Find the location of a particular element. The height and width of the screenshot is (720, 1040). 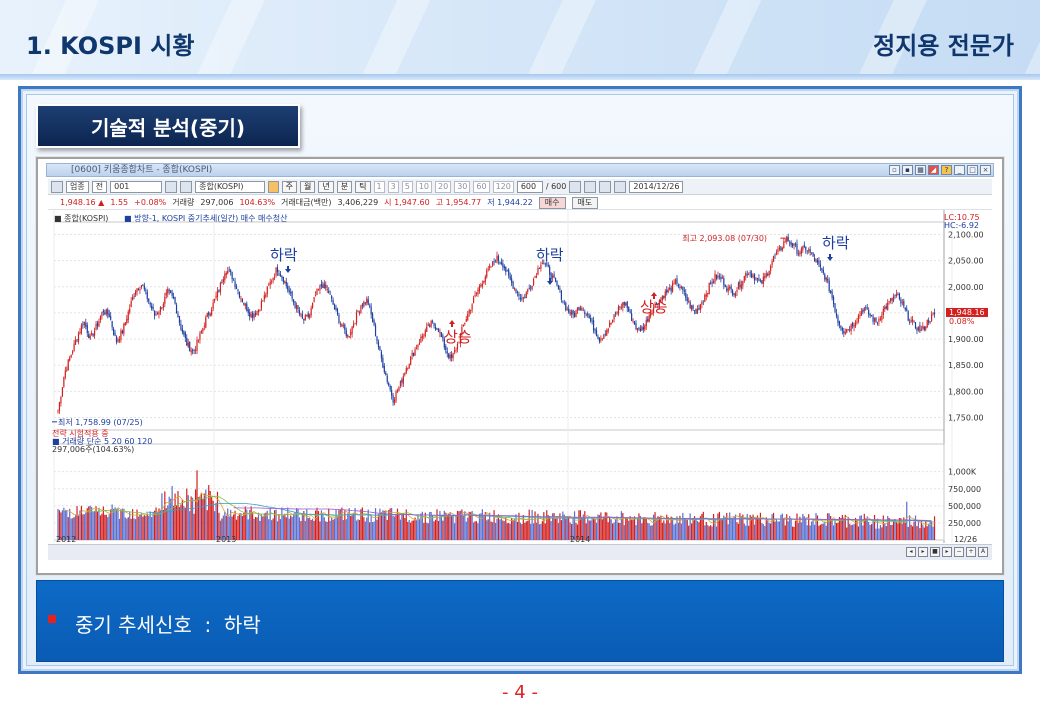

save-icon is located at coordinates (605, 186).